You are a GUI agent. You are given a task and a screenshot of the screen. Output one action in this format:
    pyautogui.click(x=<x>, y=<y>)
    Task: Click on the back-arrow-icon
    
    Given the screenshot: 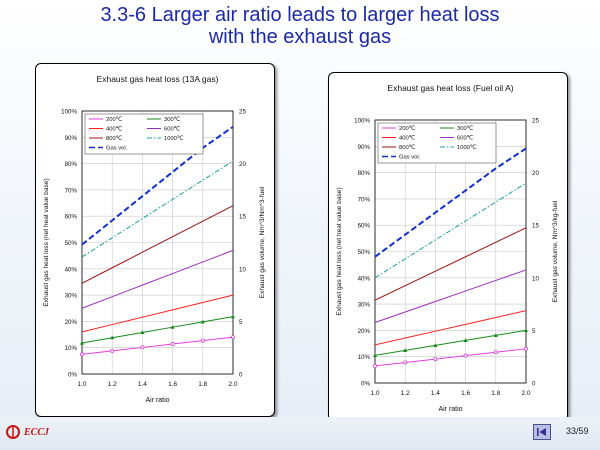 What is the action you would take?
    pyautogui.click(x=541, y=432)
    